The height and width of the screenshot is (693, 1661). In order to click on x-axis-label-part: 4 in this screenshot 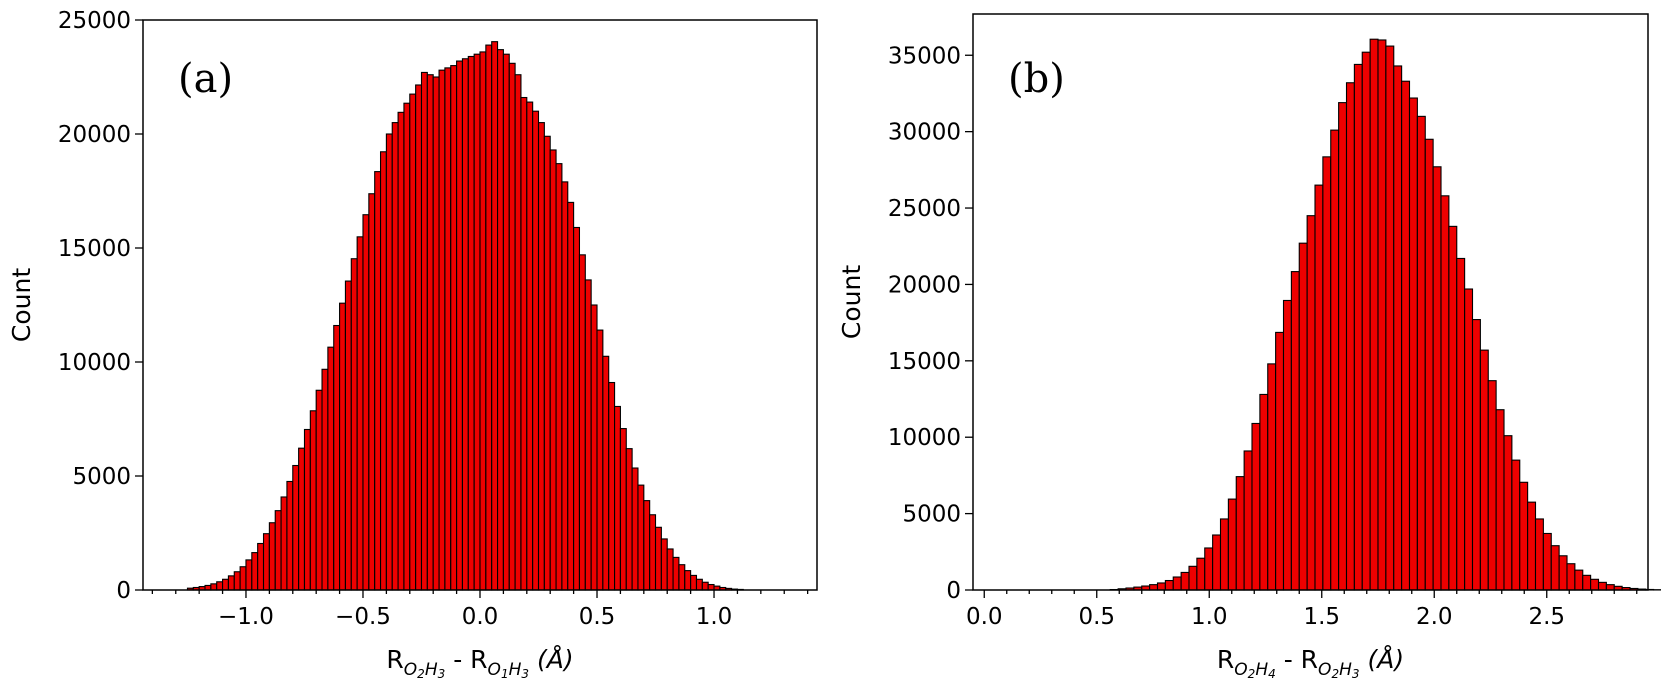, I will do `click(1272, 674)`.